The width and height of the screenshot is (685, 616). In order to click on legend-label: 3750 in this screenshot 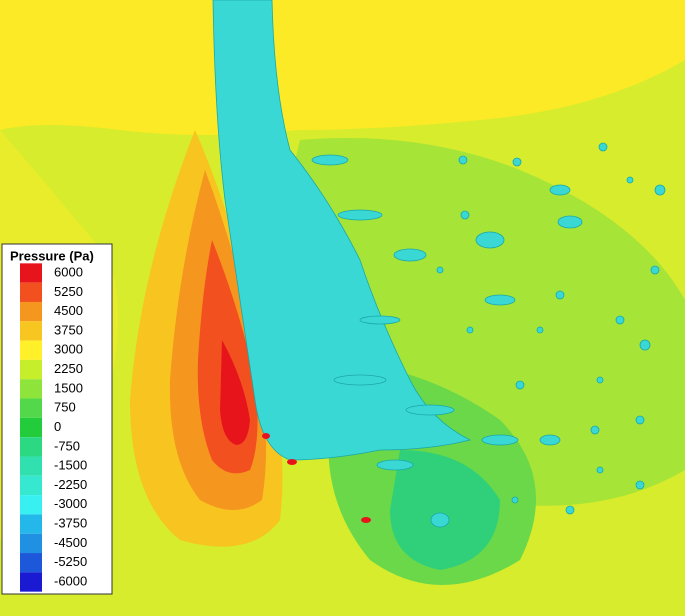, I will do `click(68, 329)`.